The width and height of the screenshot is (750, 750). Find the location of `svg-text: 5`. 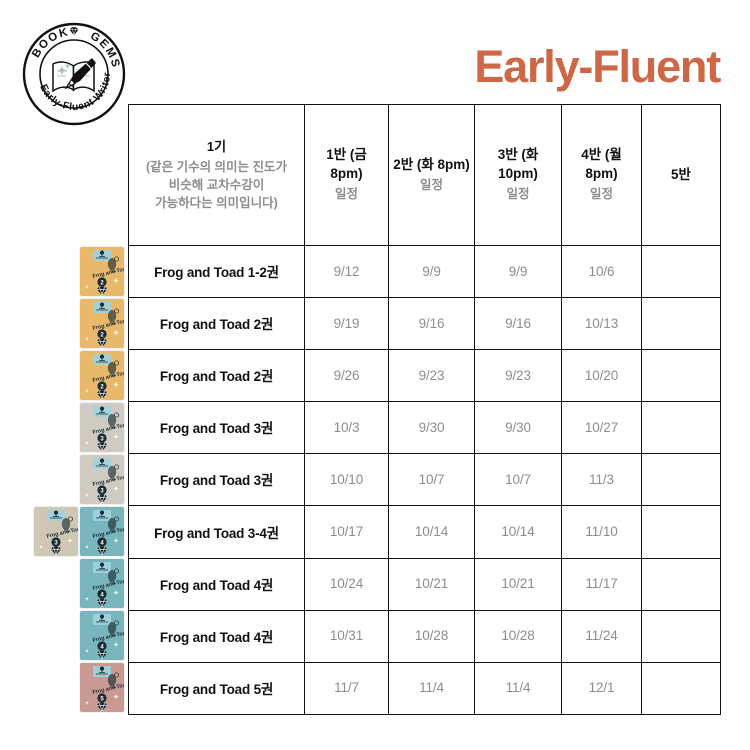

svg-text: 5 is located at coordinates (102, 699).